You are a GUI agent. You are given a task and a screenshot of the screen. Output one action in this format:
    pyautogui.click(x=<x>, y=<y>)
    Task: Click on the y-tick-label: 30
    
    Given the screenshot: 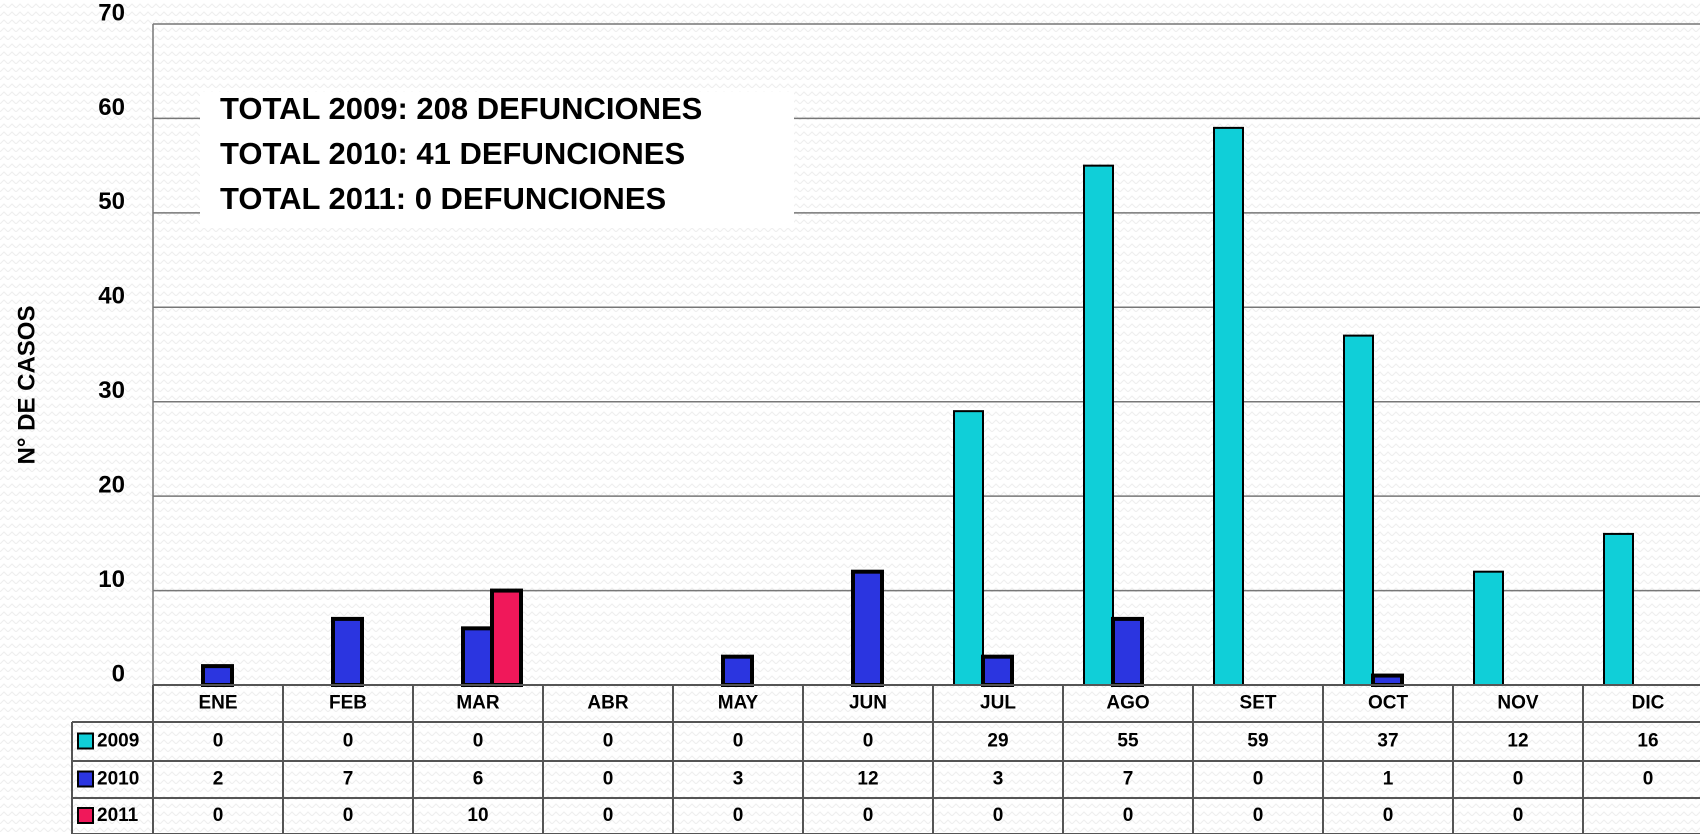 What is the action you would take?
    pyautogui.click(x=111, y=390)
    